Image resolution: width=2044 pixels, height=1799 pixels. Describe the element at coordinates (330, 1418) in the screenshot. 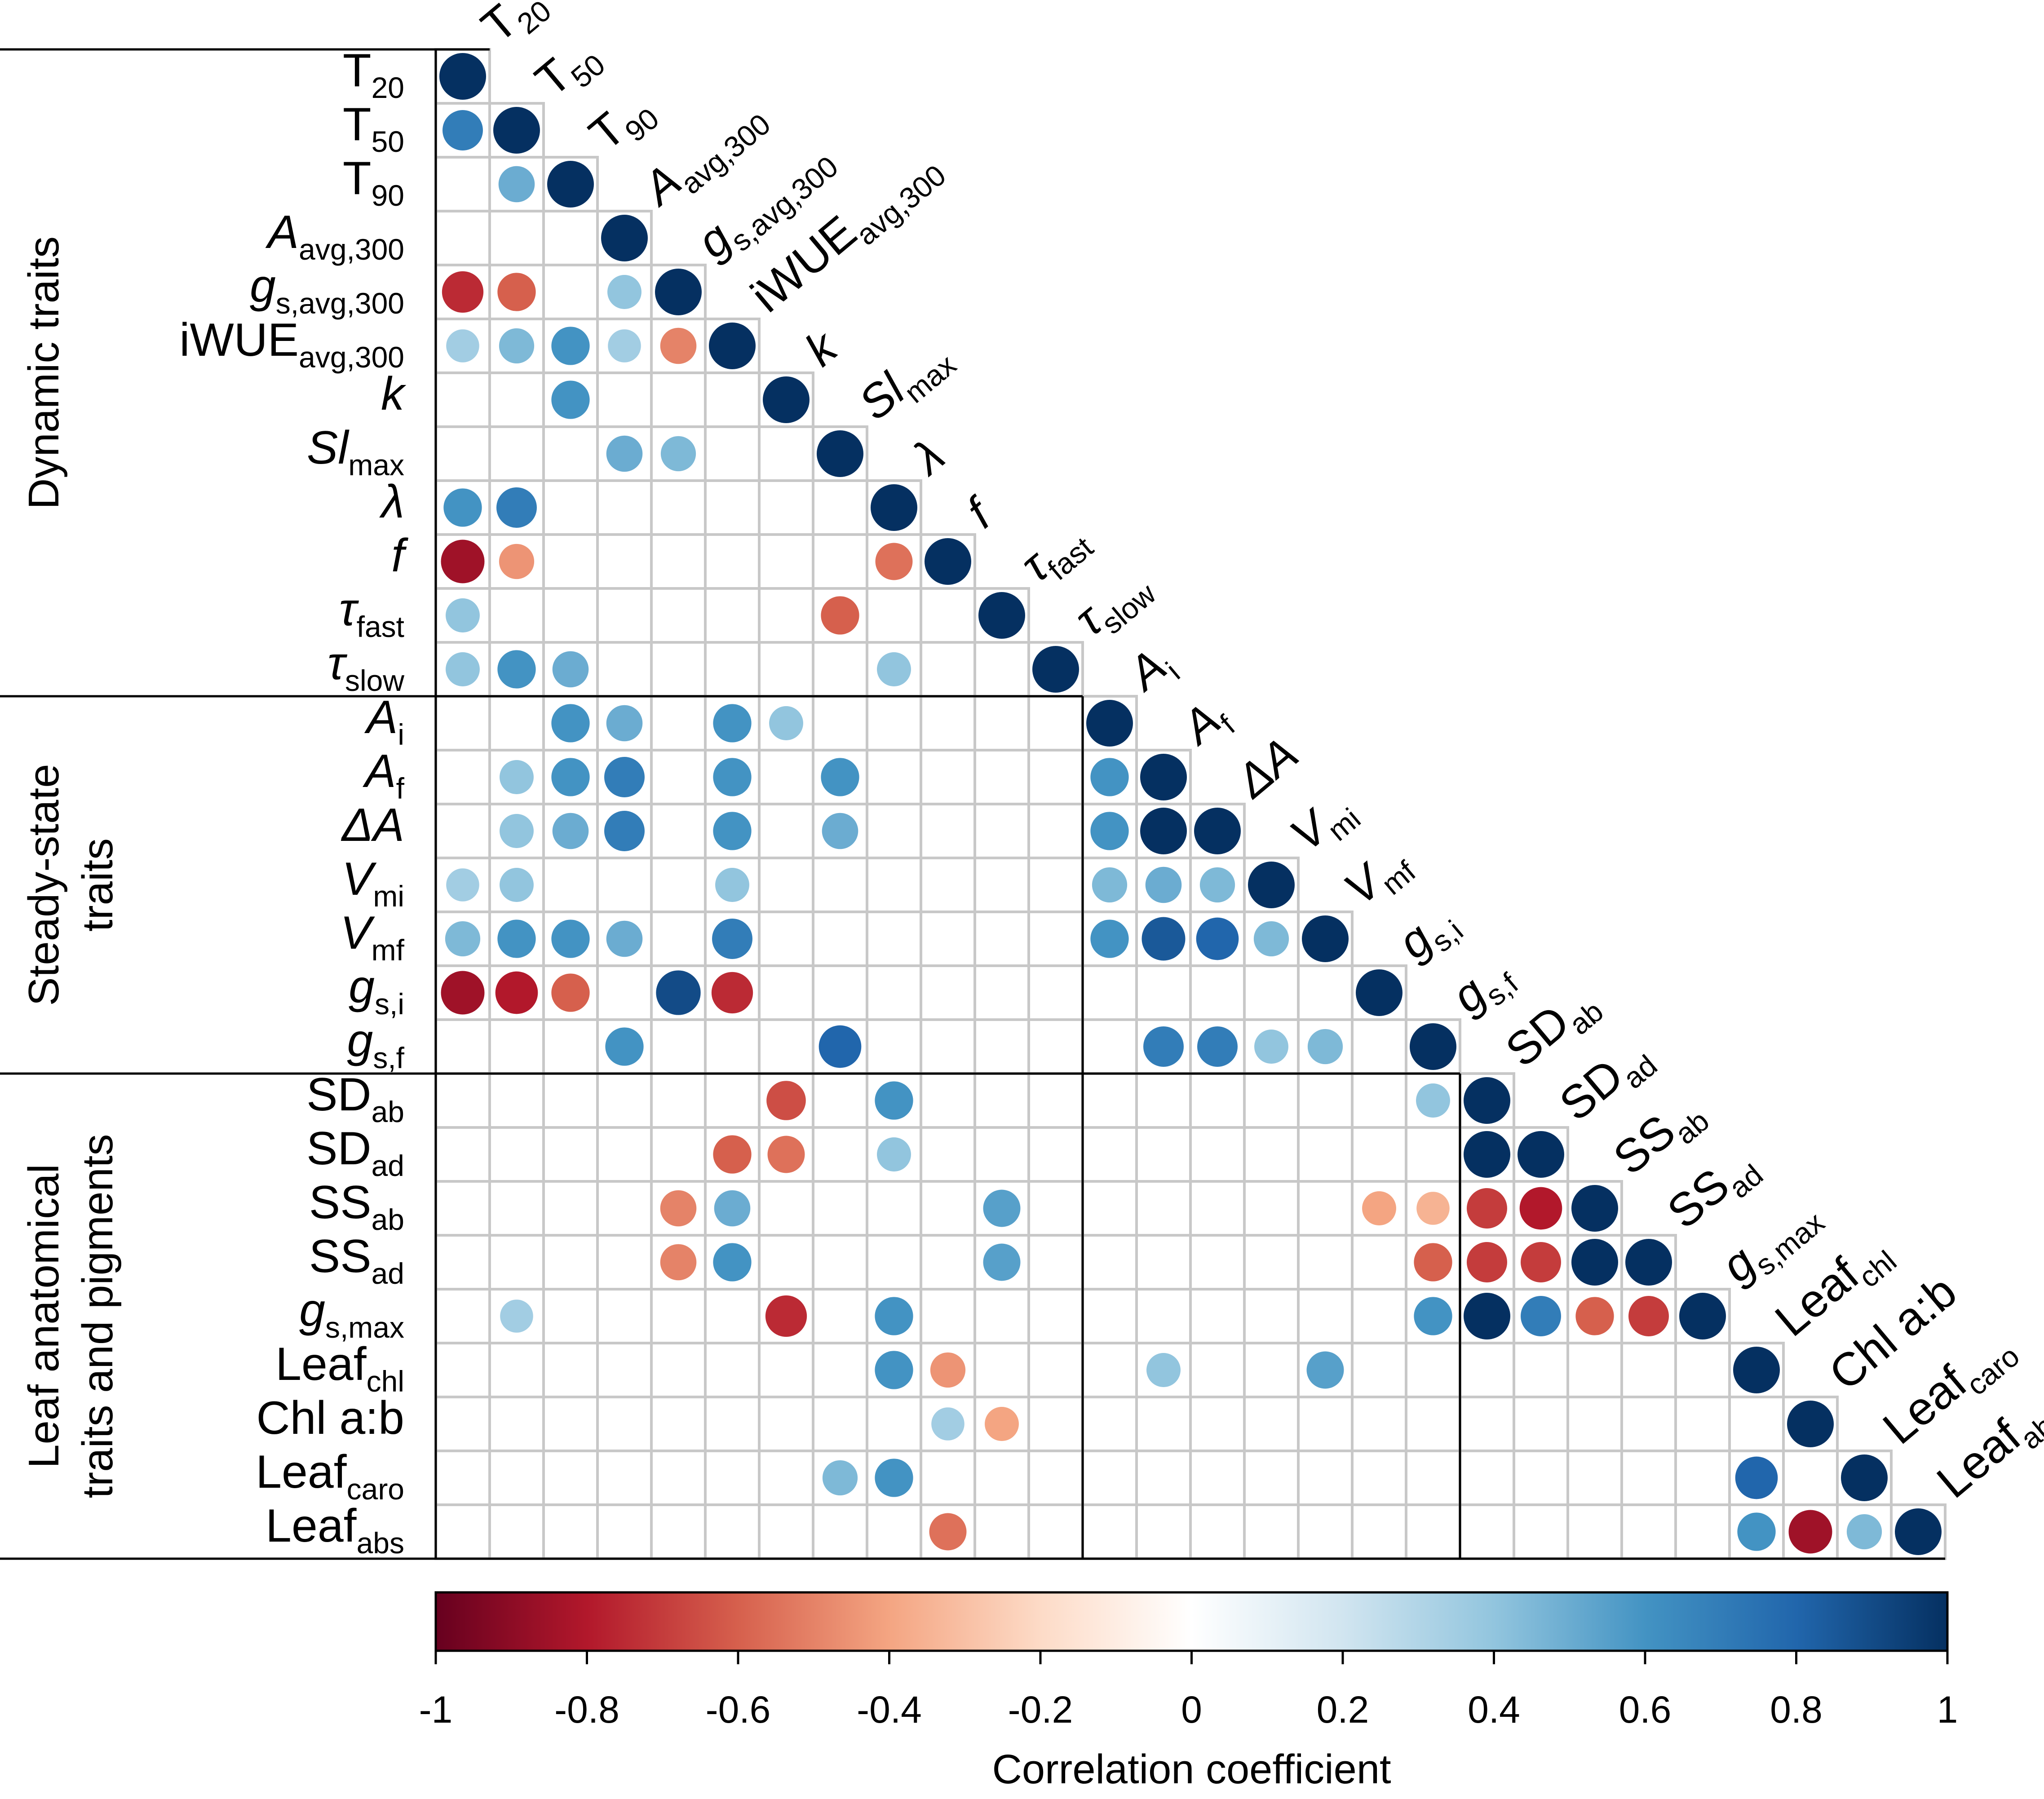

I see `row-label: Chl a:b` at that location.